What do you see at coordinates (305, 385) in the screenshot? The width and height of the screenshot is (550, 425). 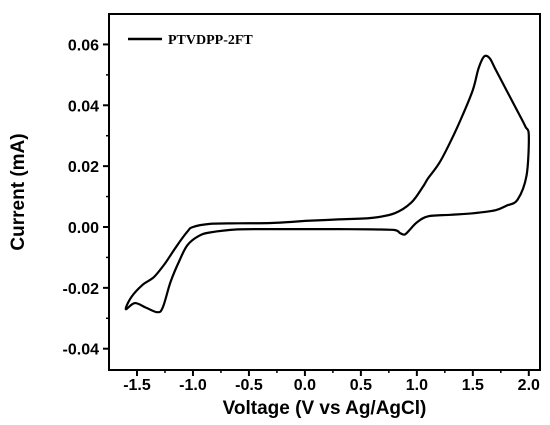 I see `x-tick-label: 0.0` at bounding box center [305, 385].